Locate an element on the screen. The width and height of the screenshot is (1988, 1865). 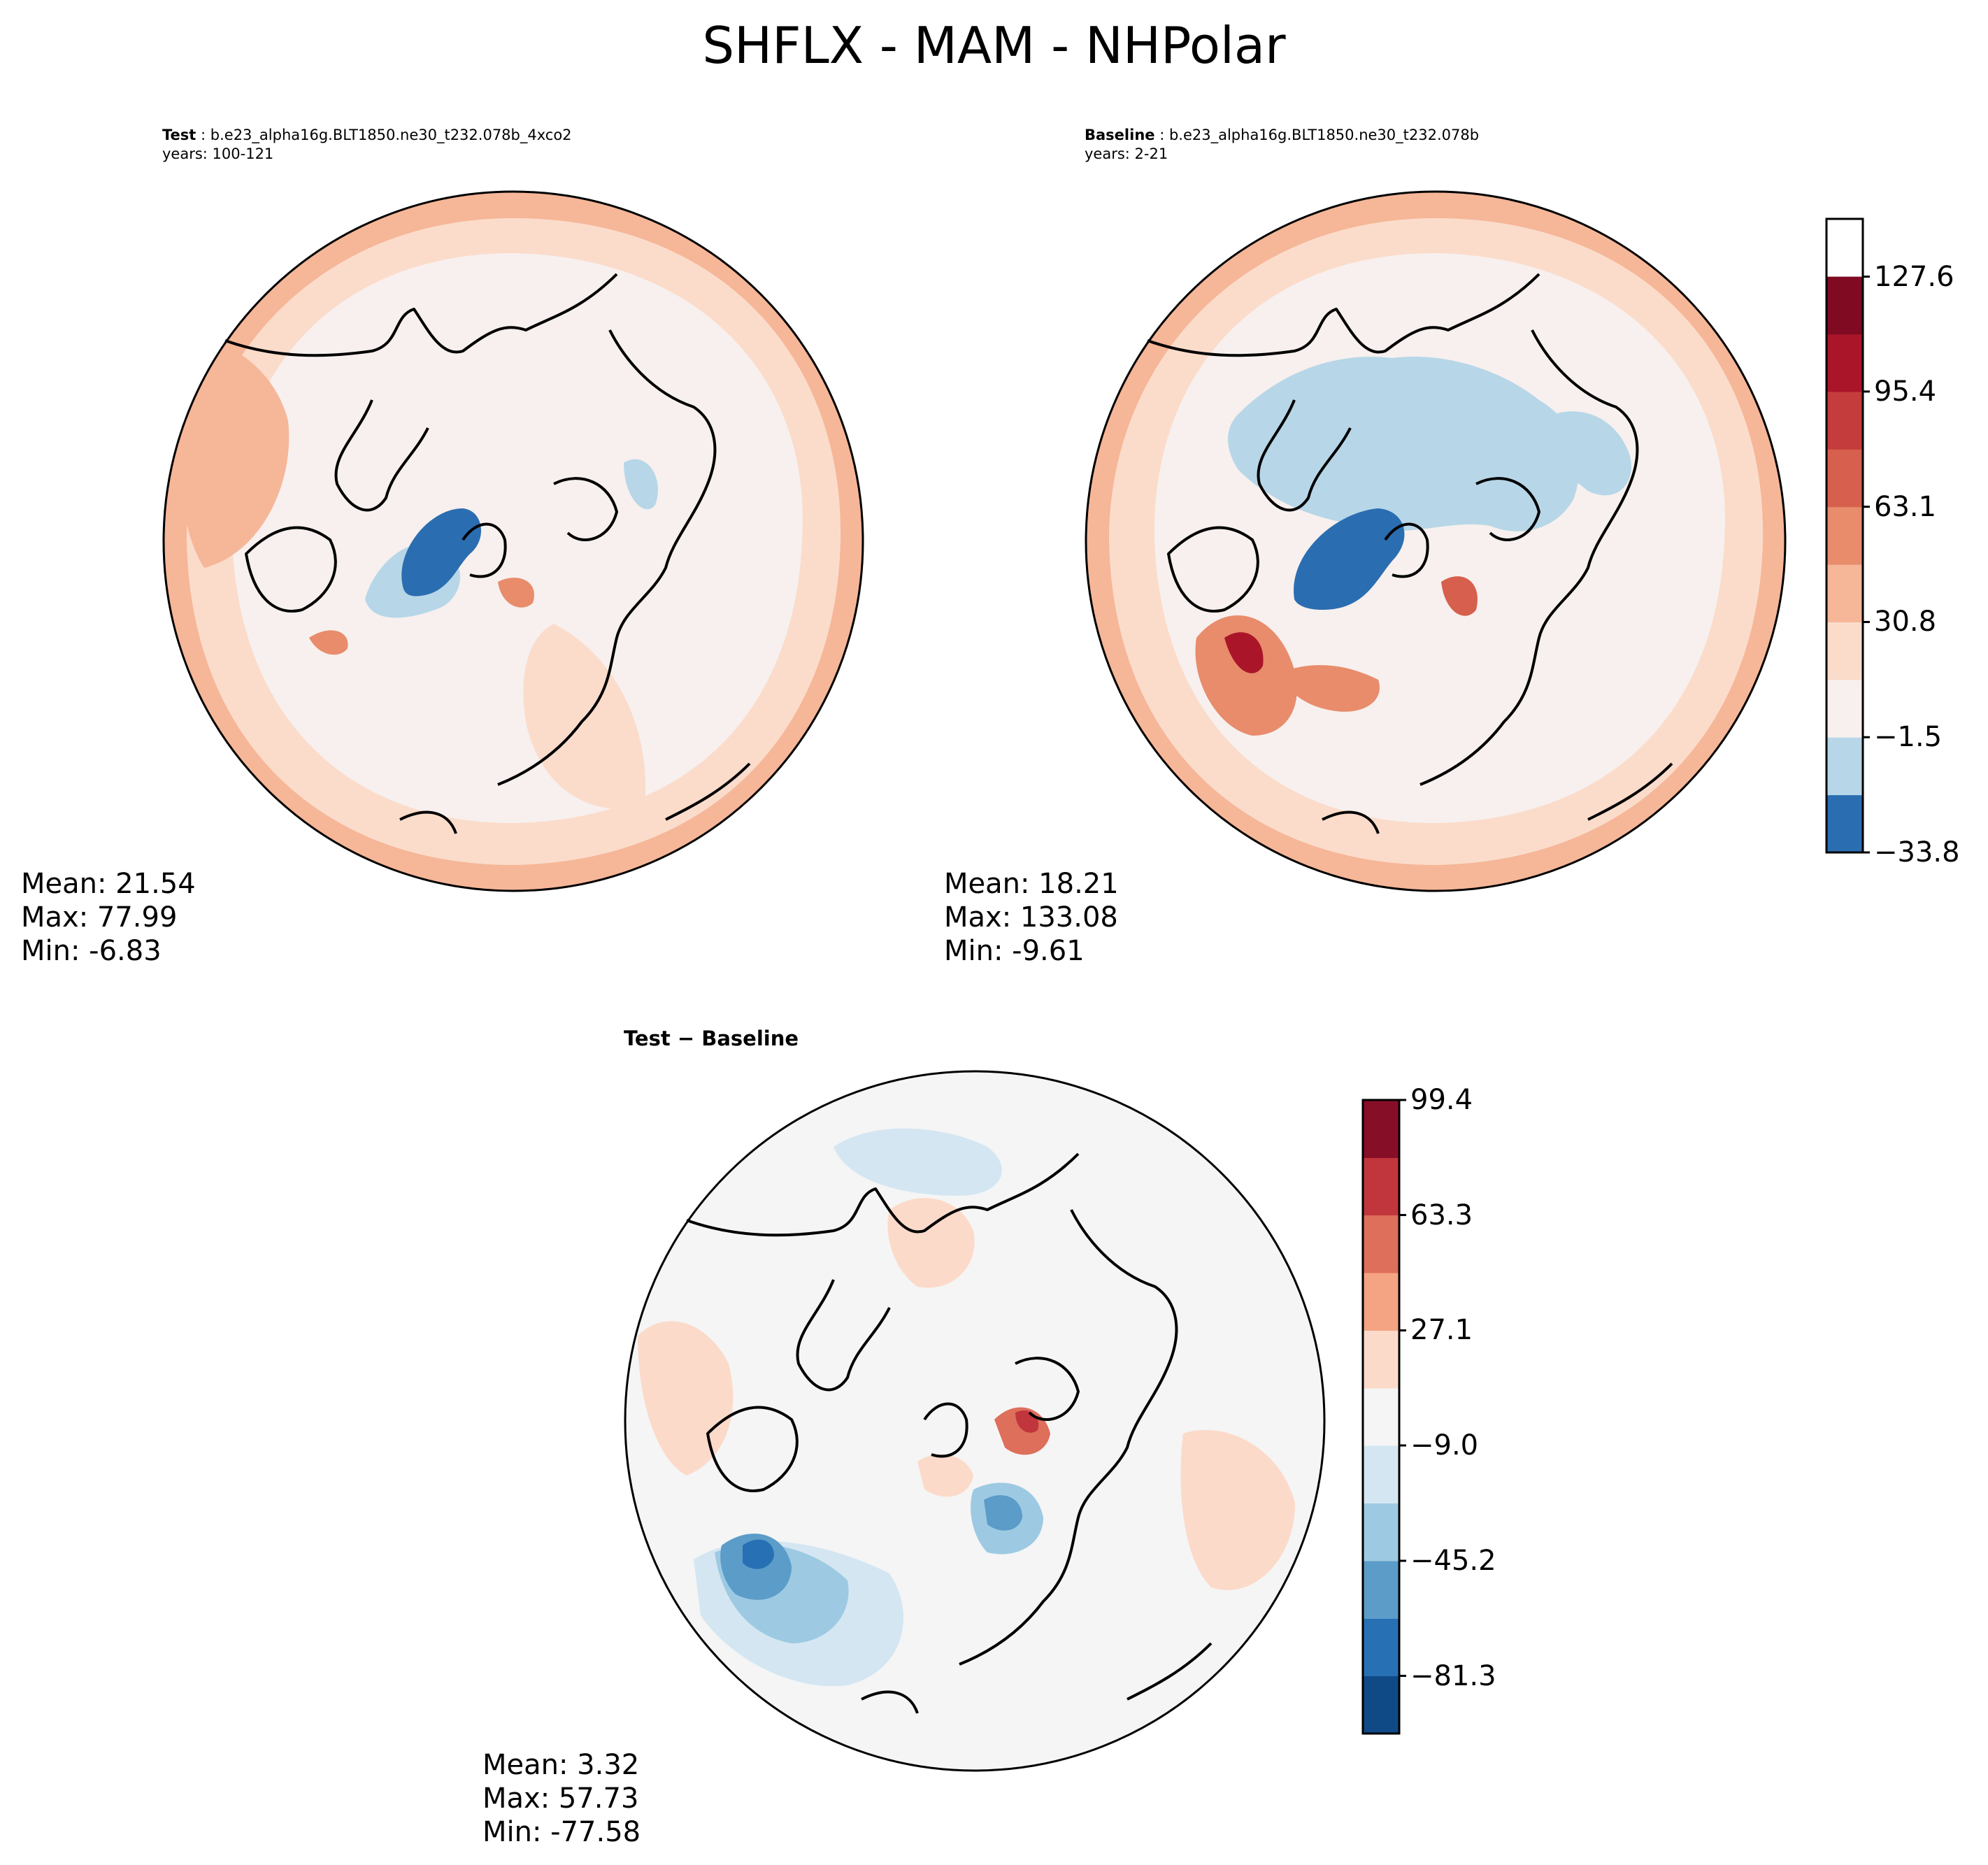
baseline-colorbar-tick-label: 30.8 is located at coordinates (1906, 622).